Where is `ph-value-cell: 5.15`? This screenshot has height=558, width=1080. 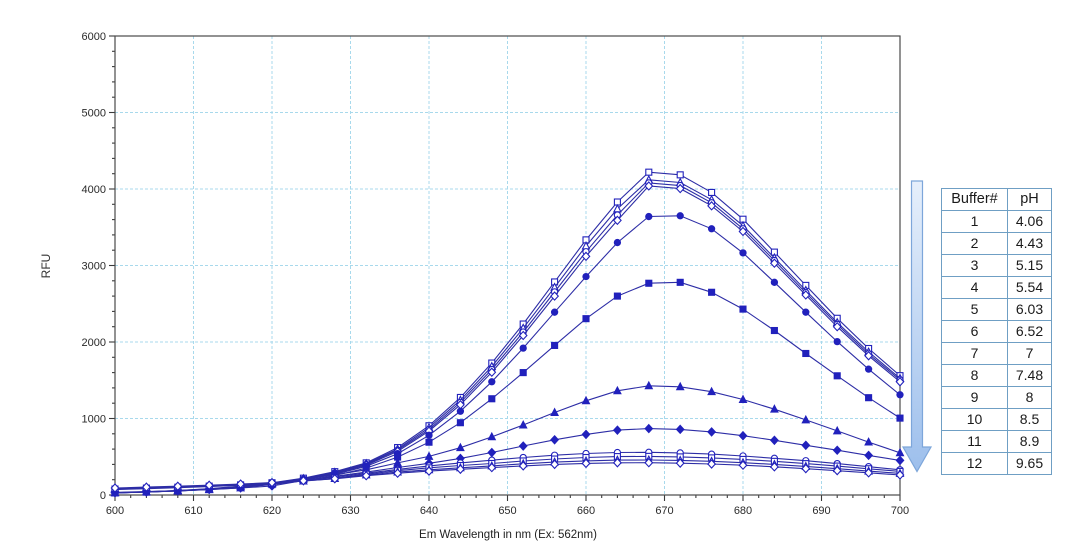
ph-value-cell: 5.15 is located at coordinates (1029, 265).